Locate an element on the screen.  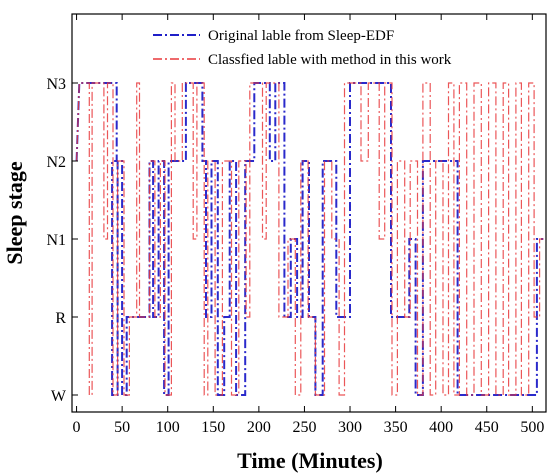
x-tick-label: 250 is located at coordinates (304, 427).